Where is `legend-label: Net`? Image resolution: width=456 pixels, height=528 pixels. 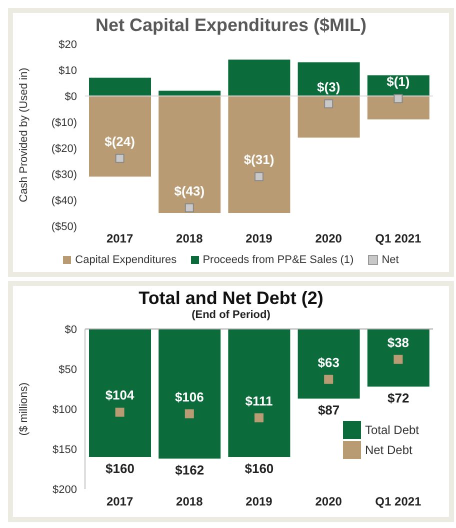 legend-label: Net is located at coordinates (390, 260).